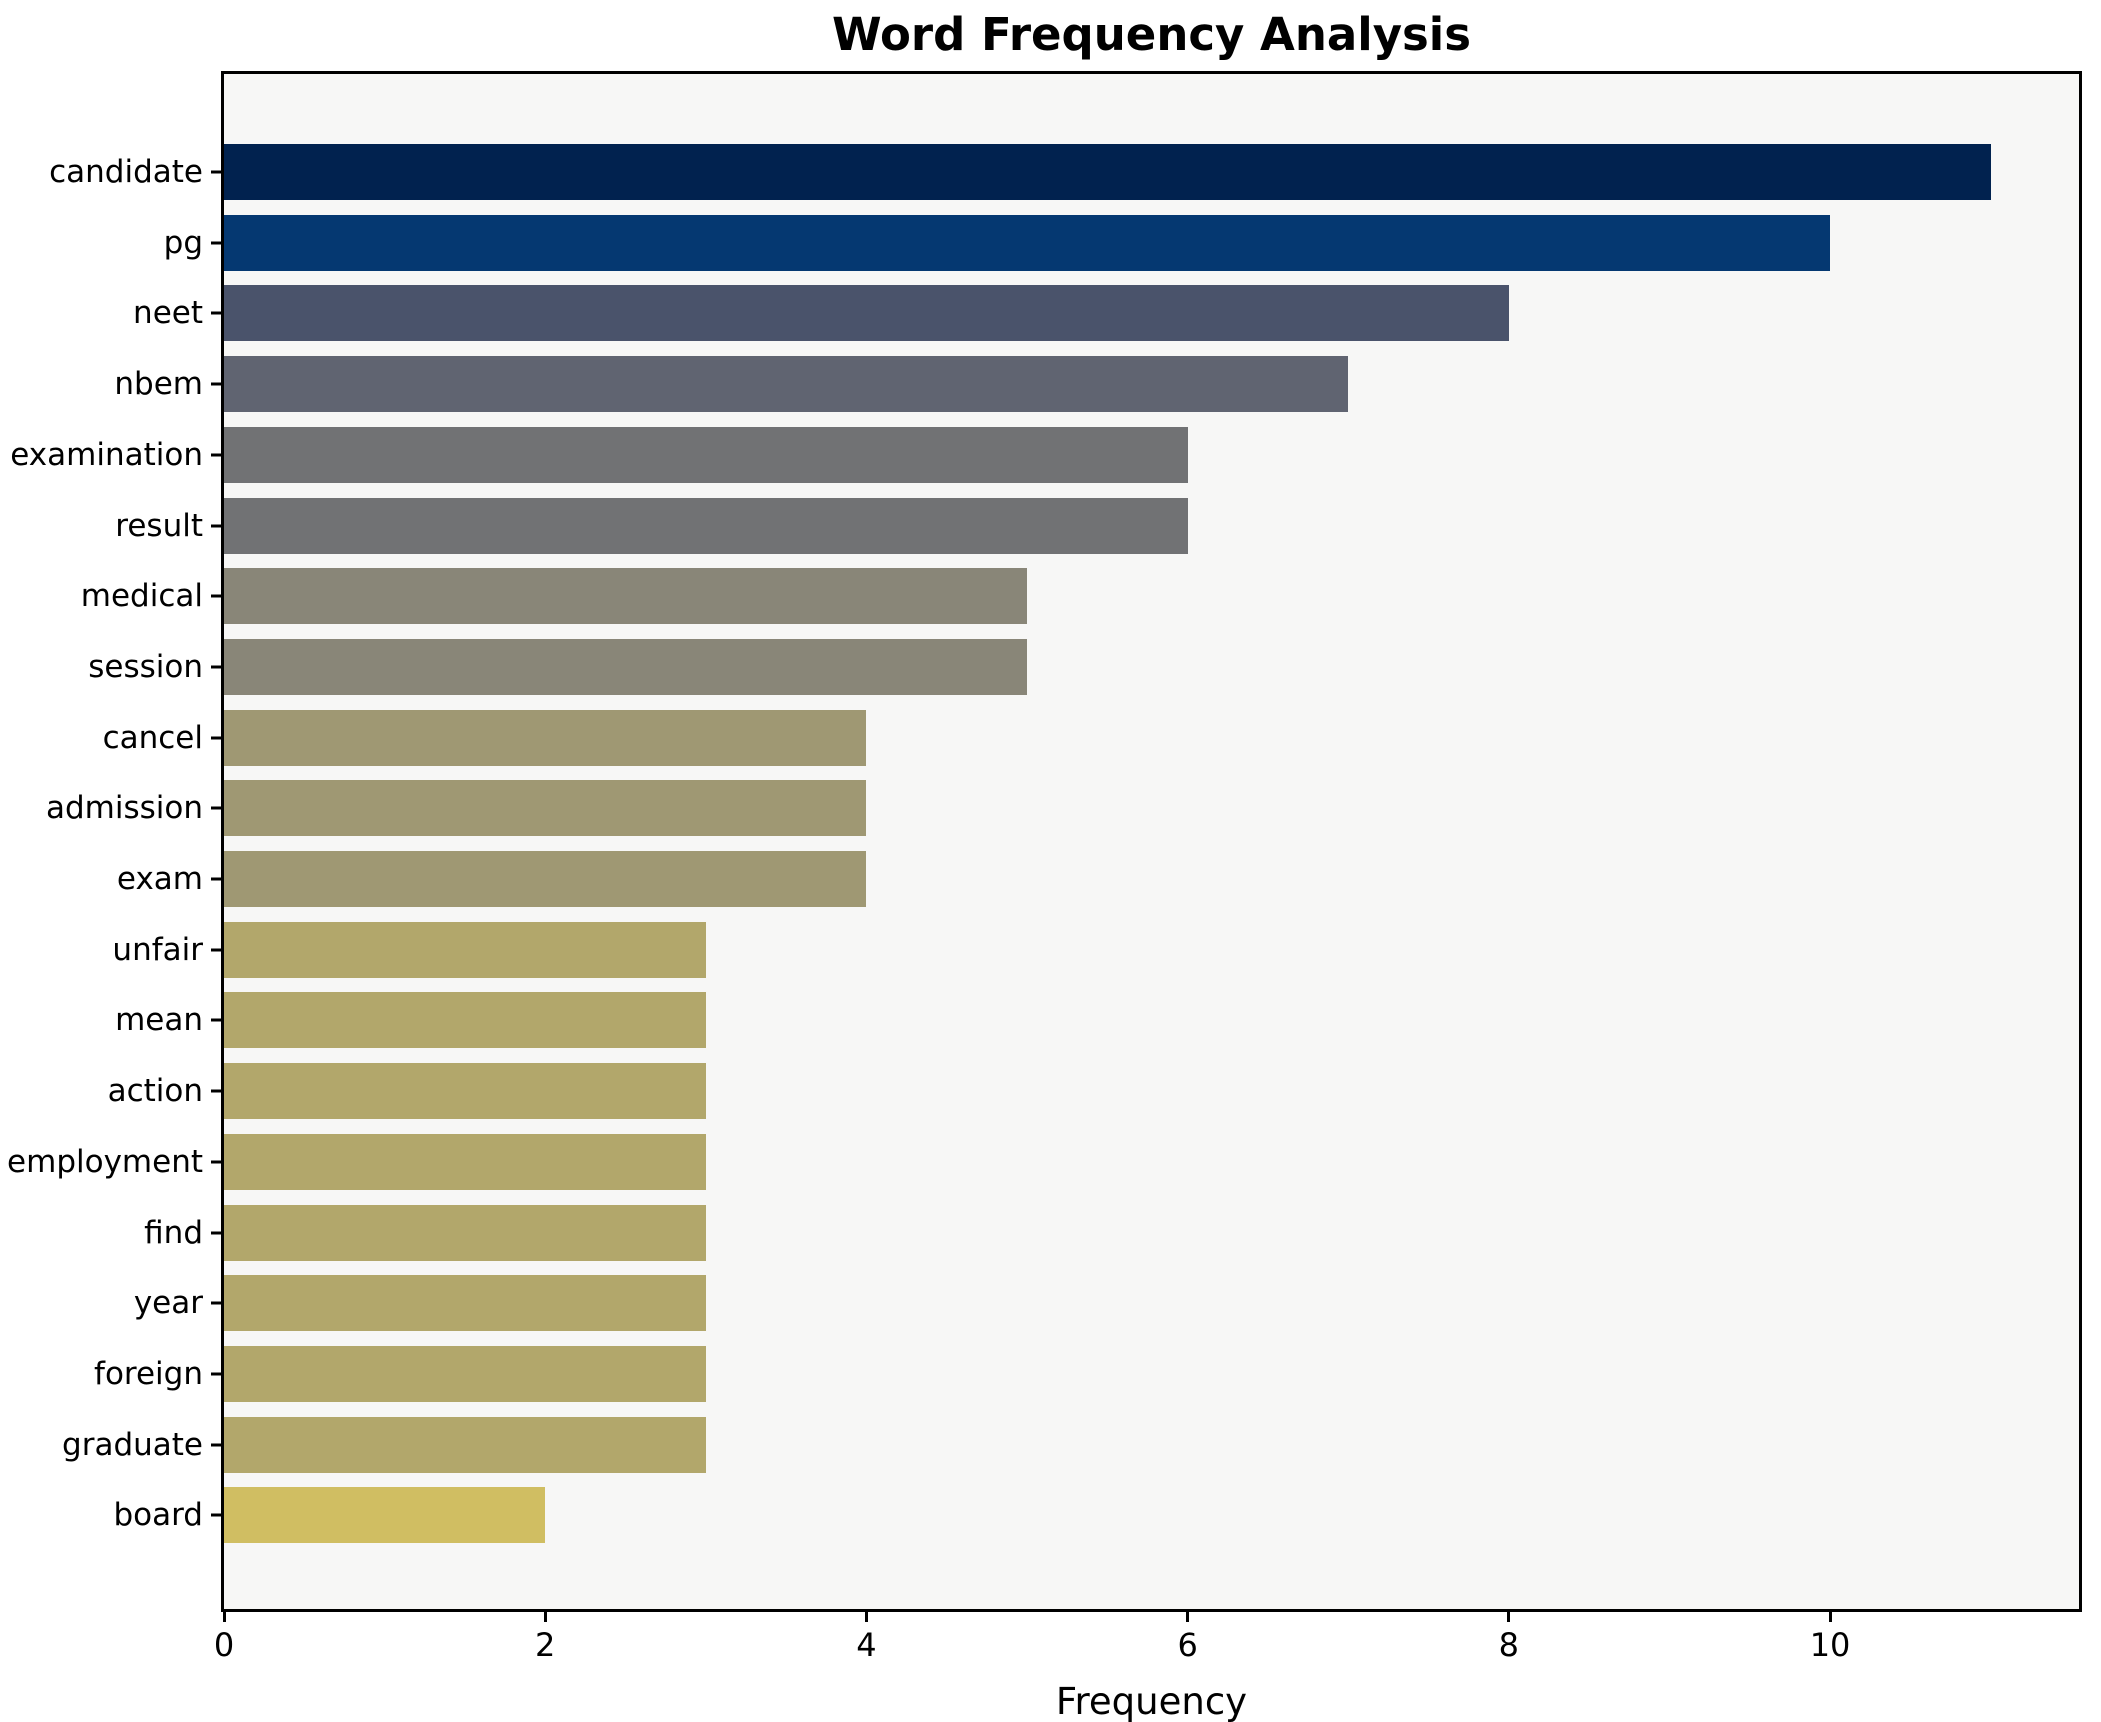 Image resolution: width=2101 pixels, height=1722 pixels. I want to click on y-tick-label: mean, so click(159, 1020).